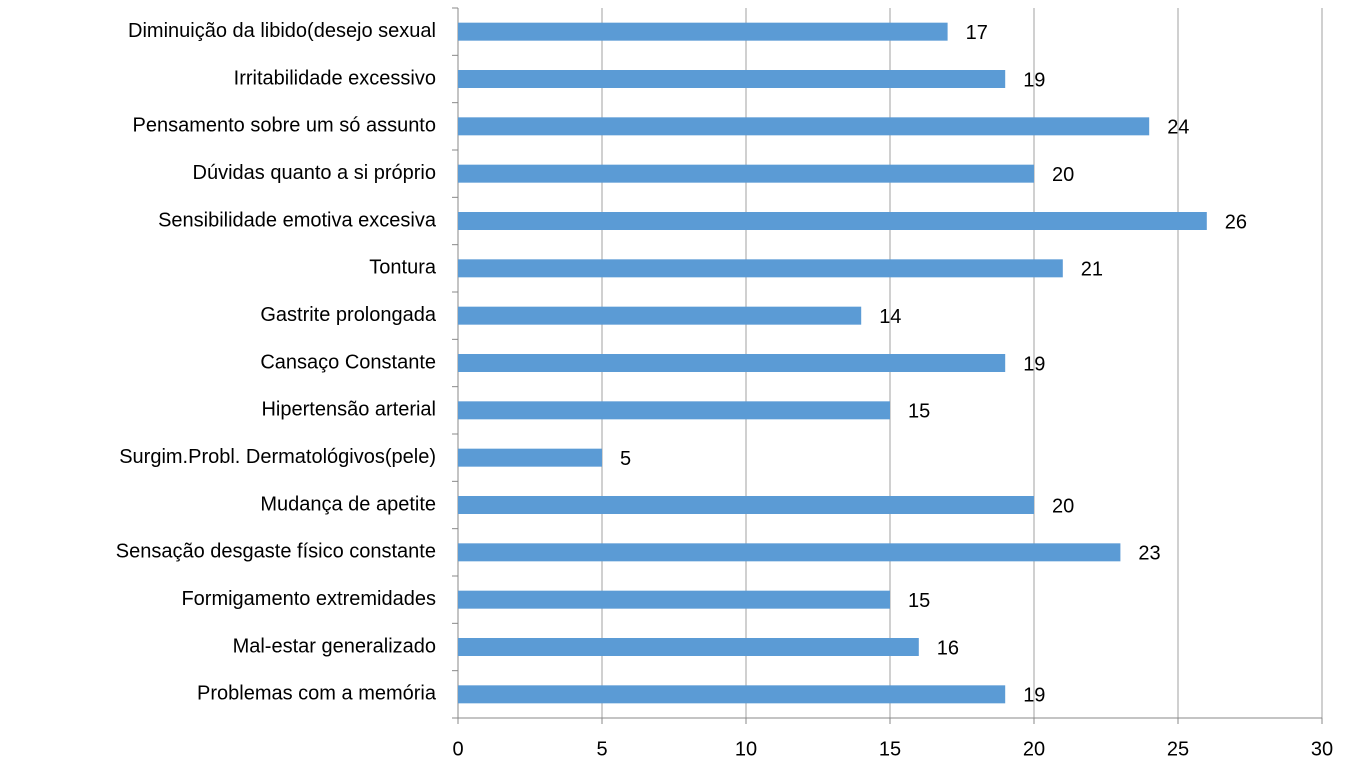 This screenshot has width=1351, height=765. What do you see at coordinates (308, 599) in the screenshot?
I see `y-tick-label: Formigamento extremidades` at bounding box center [308, 599].